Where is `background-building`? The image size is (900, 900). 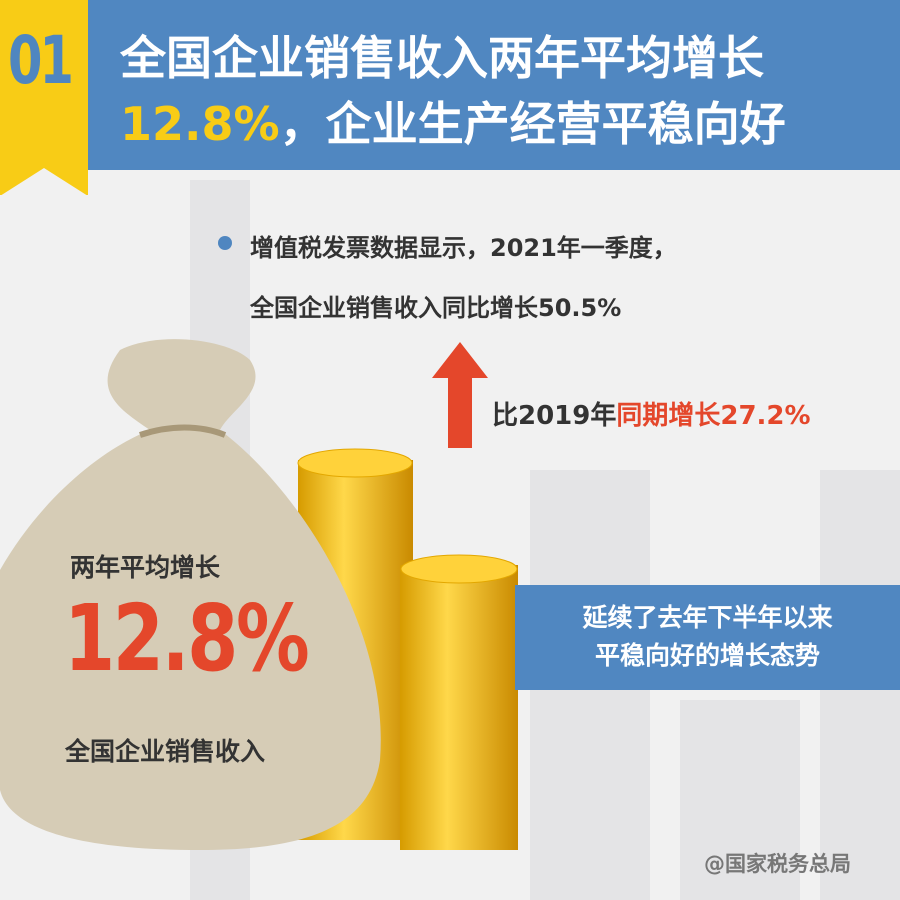
background-building is located at coordinates (740, 800).